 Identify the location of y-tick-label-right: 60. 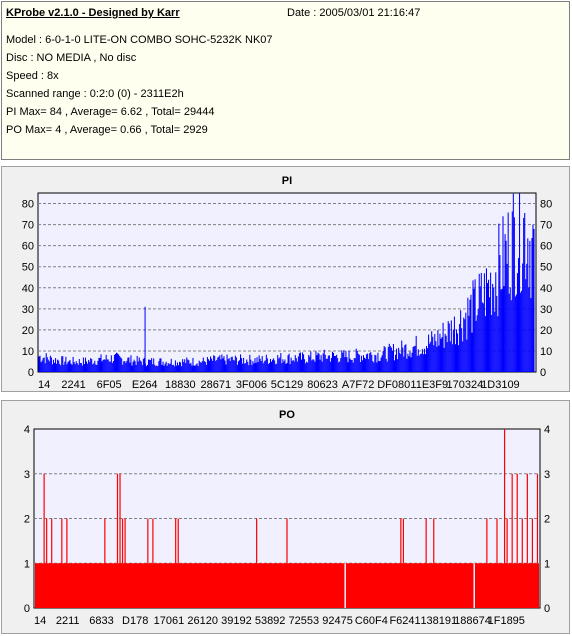
(546, 247).